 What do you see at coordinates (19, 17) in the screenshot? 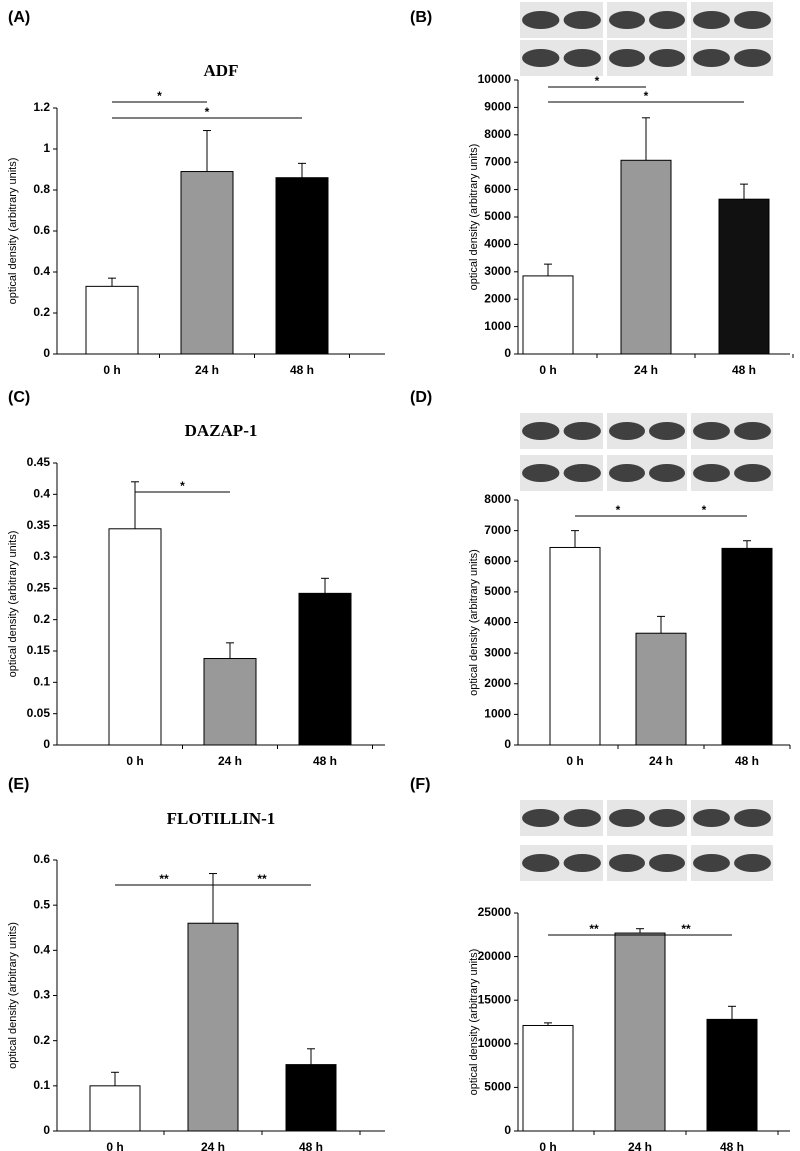
I see `panel-label: (A)` at bounding box center [19, 17].